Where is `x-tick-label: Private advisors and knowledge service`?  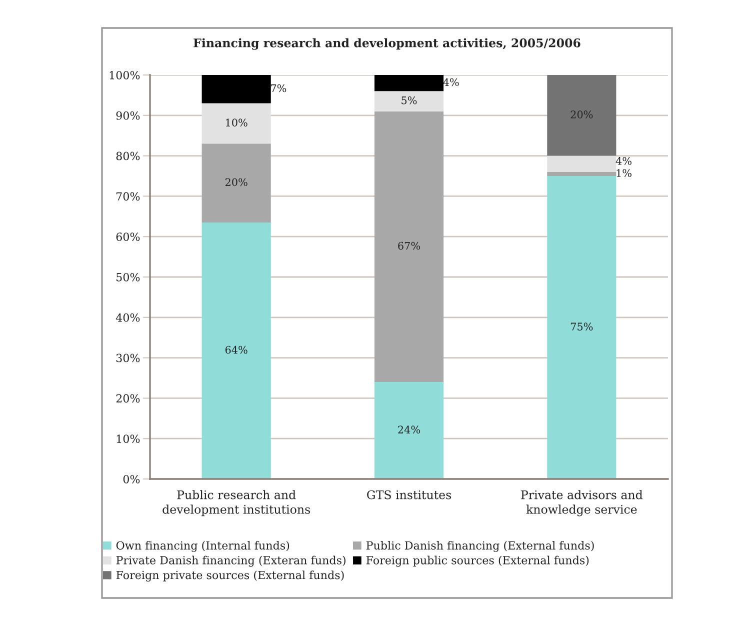 x-tick-label: Private advisors and knowledge service is located at coordinates (582, 503).